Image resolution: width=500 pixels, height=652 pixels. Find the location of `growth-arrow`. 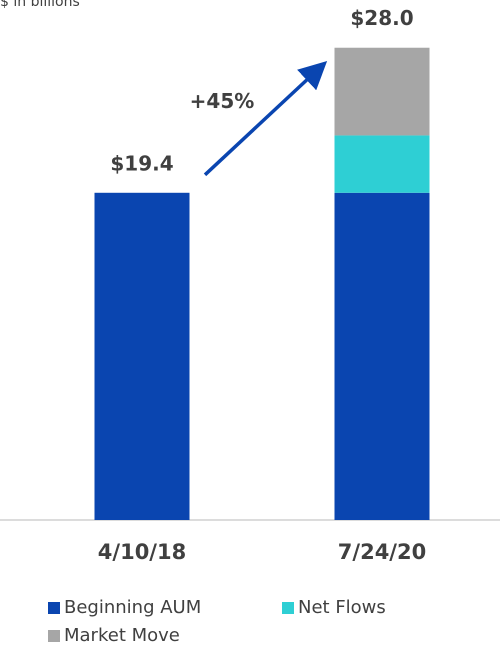

growth-arrow is located at coordinates (265, 118).